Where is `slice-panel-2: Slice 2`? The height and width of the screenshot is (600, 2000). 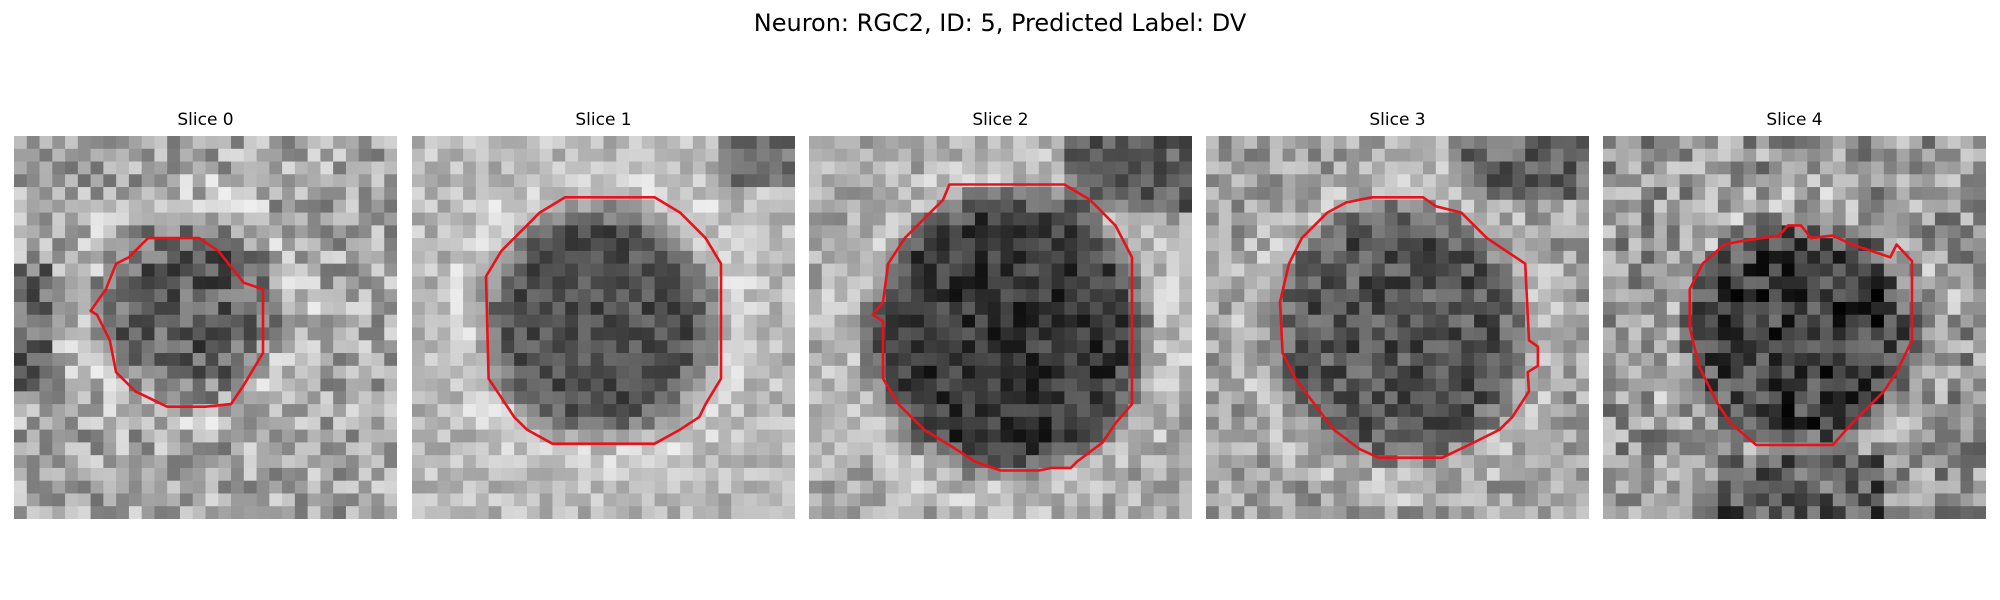
slice-panel-2: Slice 2 is located at coordinates (1000, 313).